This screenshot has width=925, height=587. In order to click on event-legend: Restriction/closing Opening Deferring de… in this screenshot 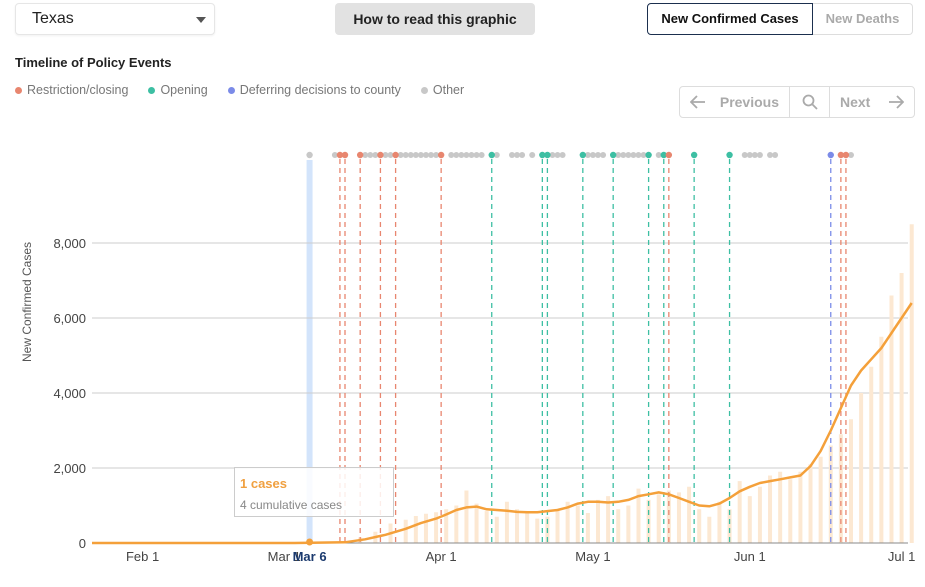, I will do `click(249, 90)`.